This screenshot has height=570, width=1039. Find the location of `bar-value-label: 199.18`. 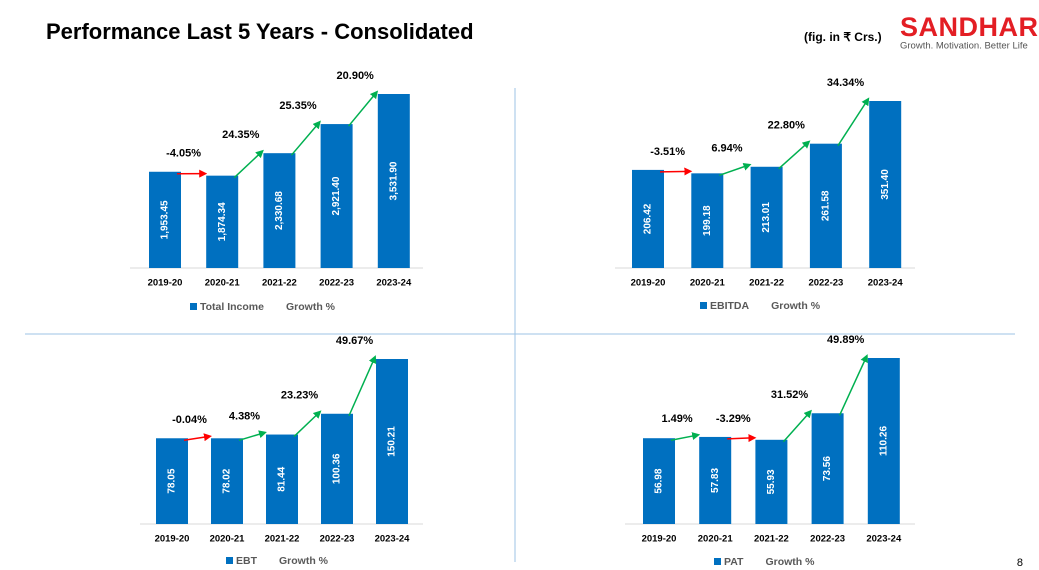

bar-value-label: 199.18 is located at coordinates (707, 220).